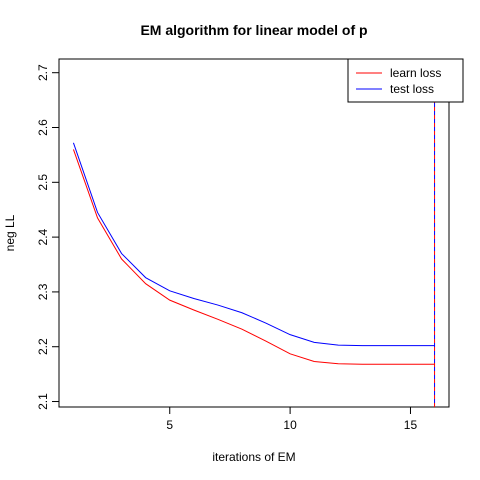 This screenshot has width=480, height=480. What do you see at coordinates (43, 182) in the screenshot?
I see `y-tick-label: 2.5` at bounding box center [43, 182].